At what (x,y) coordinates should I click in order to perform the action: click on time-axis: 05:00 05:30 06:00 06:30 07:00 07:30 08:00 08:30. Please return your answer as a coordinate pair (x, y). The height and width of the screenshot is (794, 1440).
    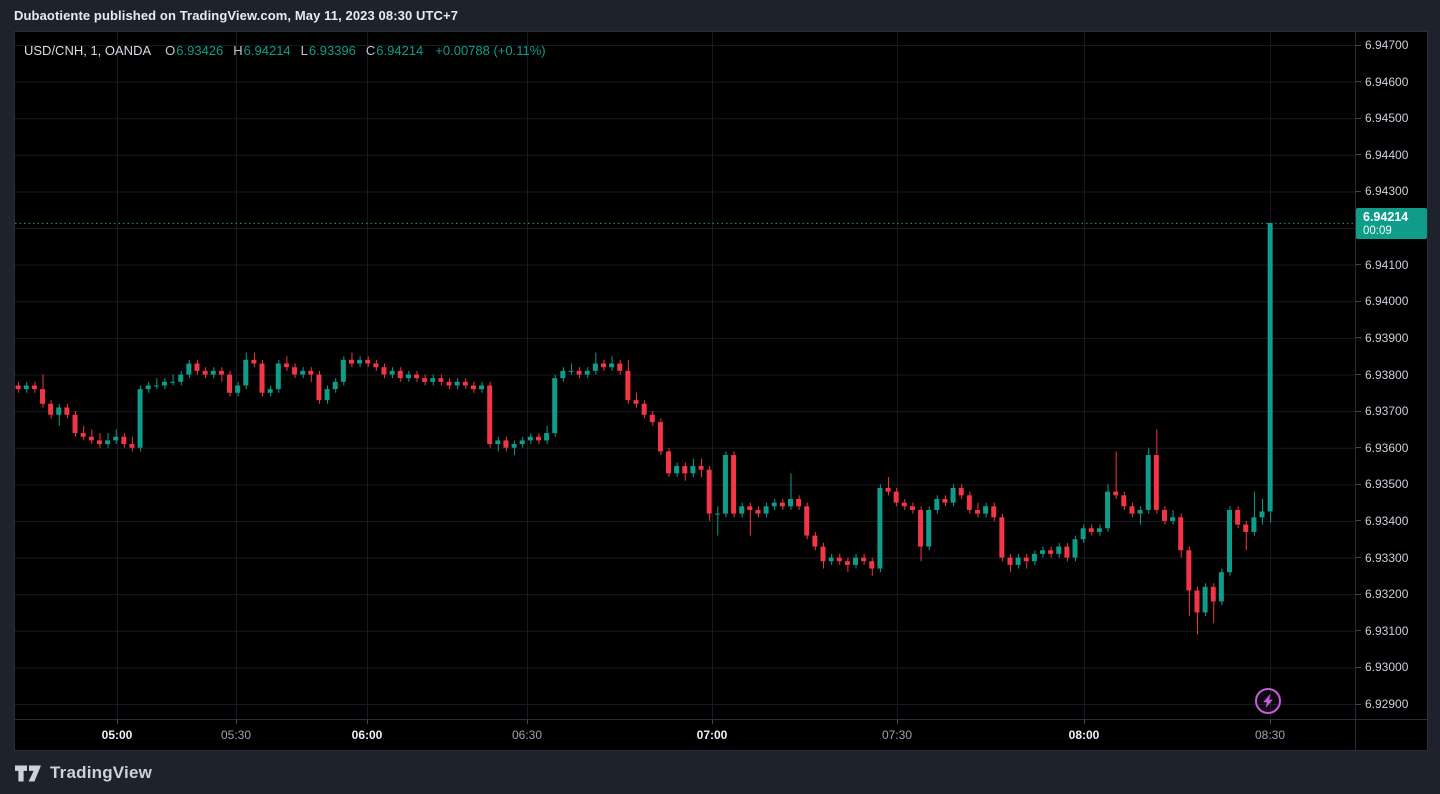
    Looking at the image, I should click on (685, 735).